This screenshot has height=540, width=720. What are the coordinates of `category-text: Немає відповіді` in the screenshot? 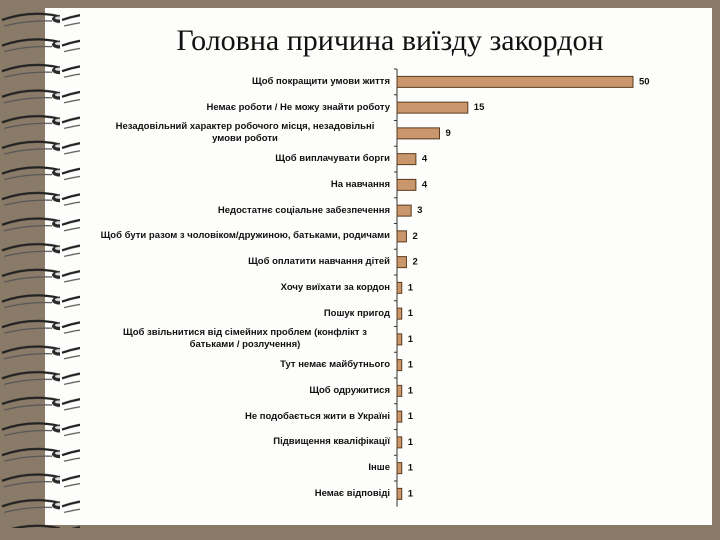 It's located at (352, 493).